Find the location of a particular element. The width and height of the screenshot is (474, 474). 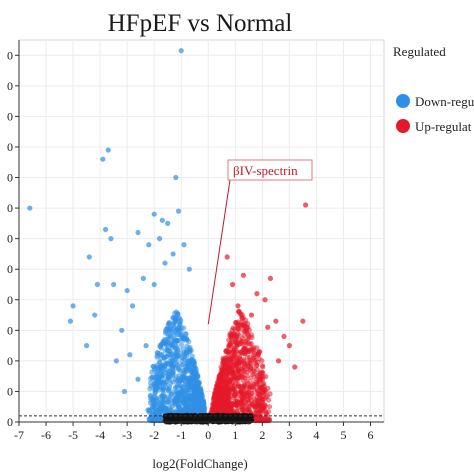

x-tick-label: 0 is located at coordinates (208, 435).